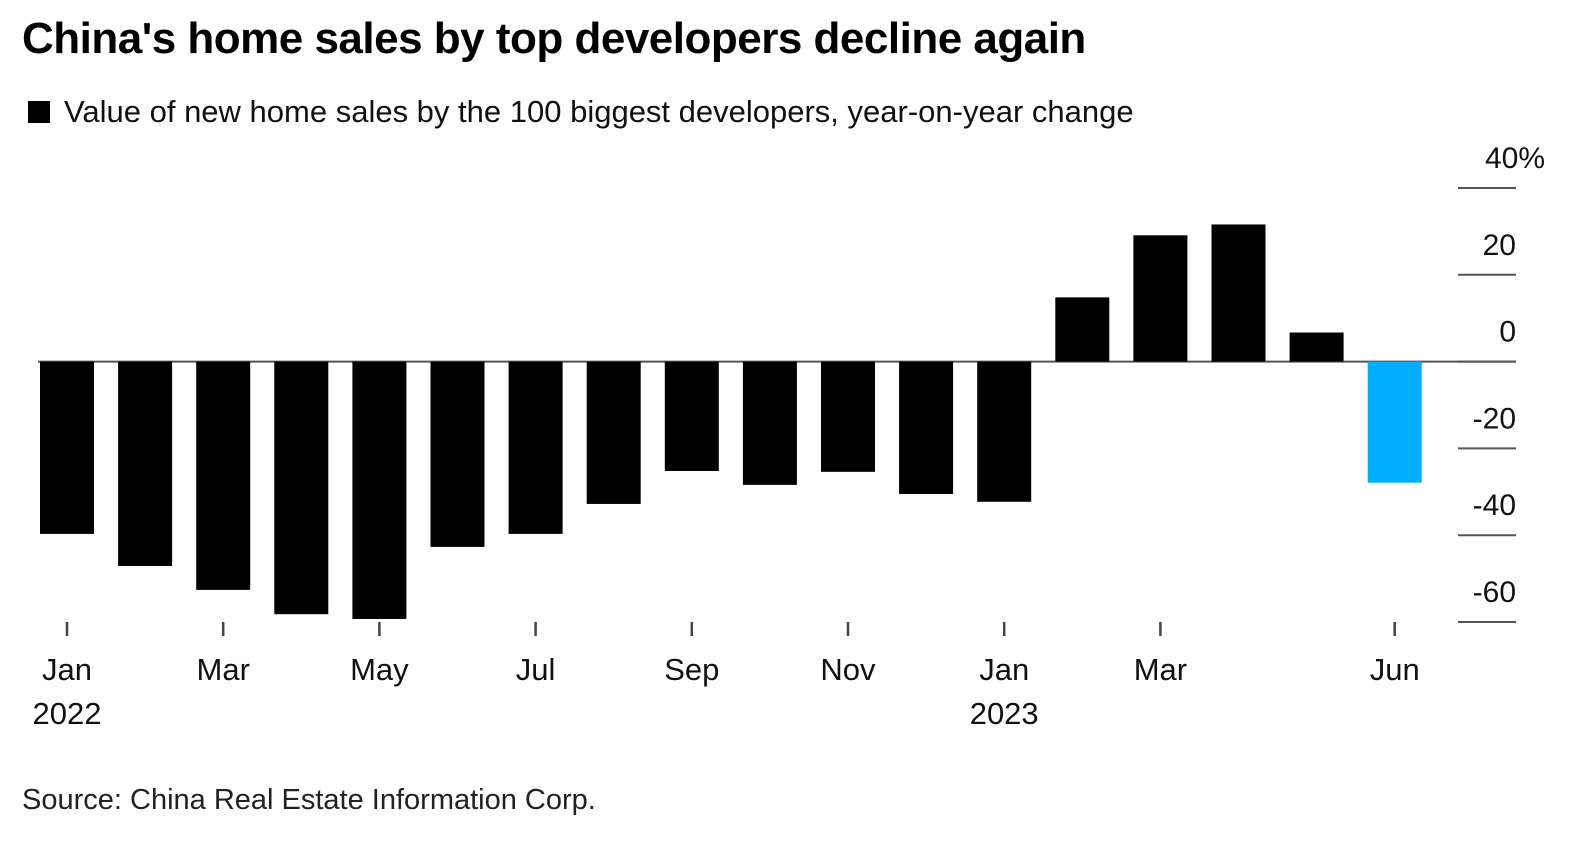  I want to click on x-tick-year-label: 2023, so click(1004, 713).